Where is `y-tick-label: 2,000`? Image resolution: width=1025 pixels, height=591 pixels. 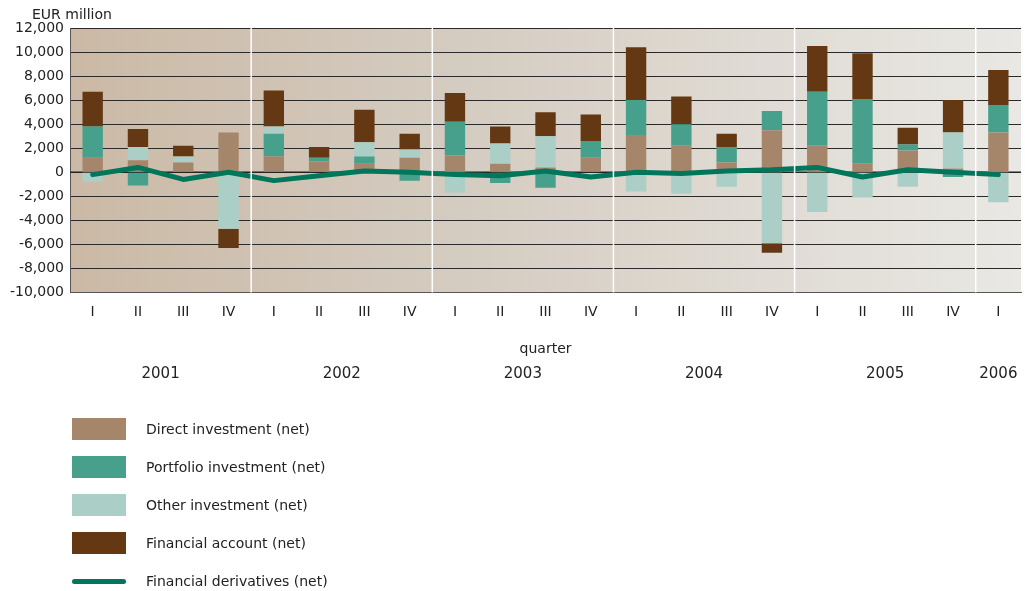 y-tick-label: 2,000 is located at coordinates (44, 146).